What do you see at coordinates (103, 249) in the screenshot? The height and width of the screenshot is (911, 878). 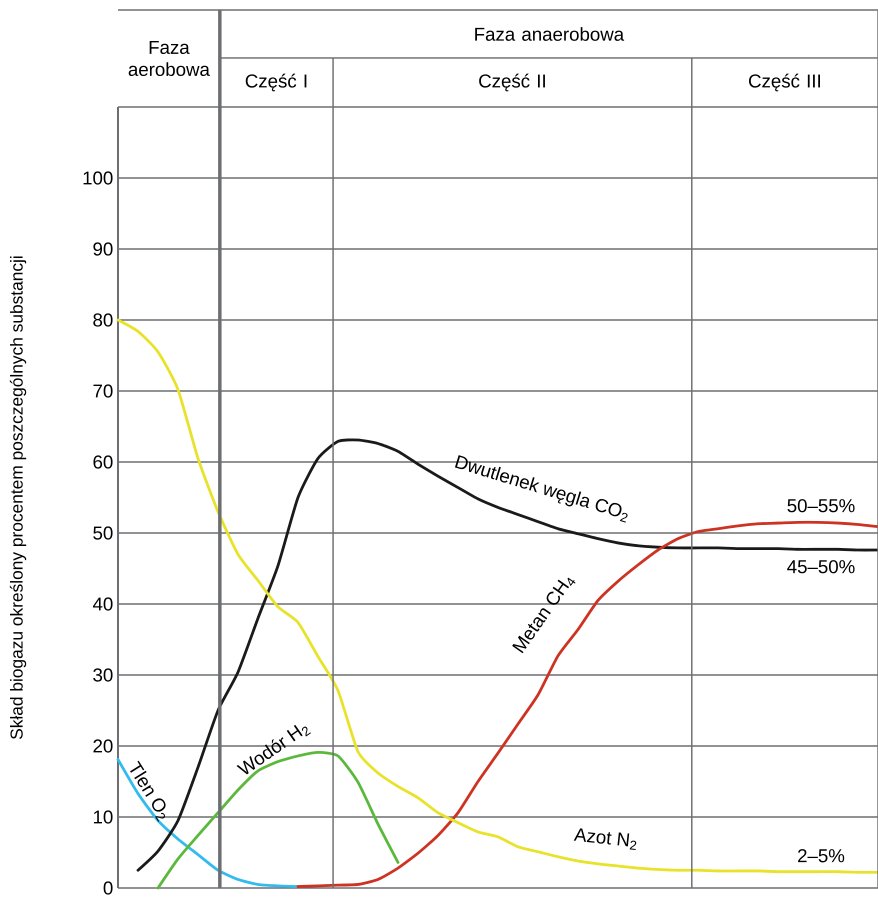 I see `y-tick-label: 90` at bounding box center [103, 249].